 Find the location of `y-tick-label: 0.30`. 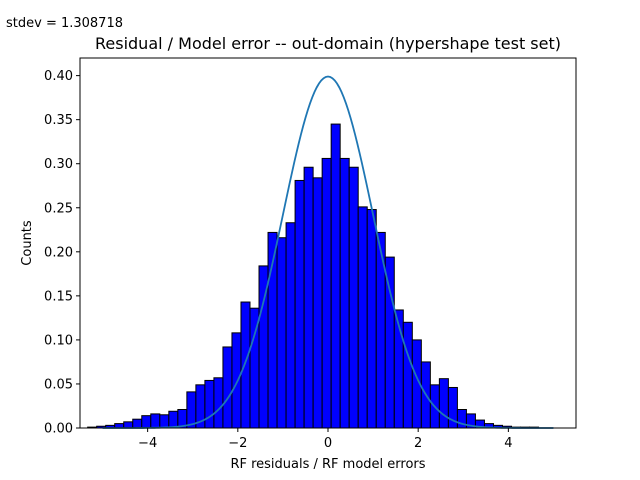

y-tick-label: 0.30 is located at coordinates (58, 164).